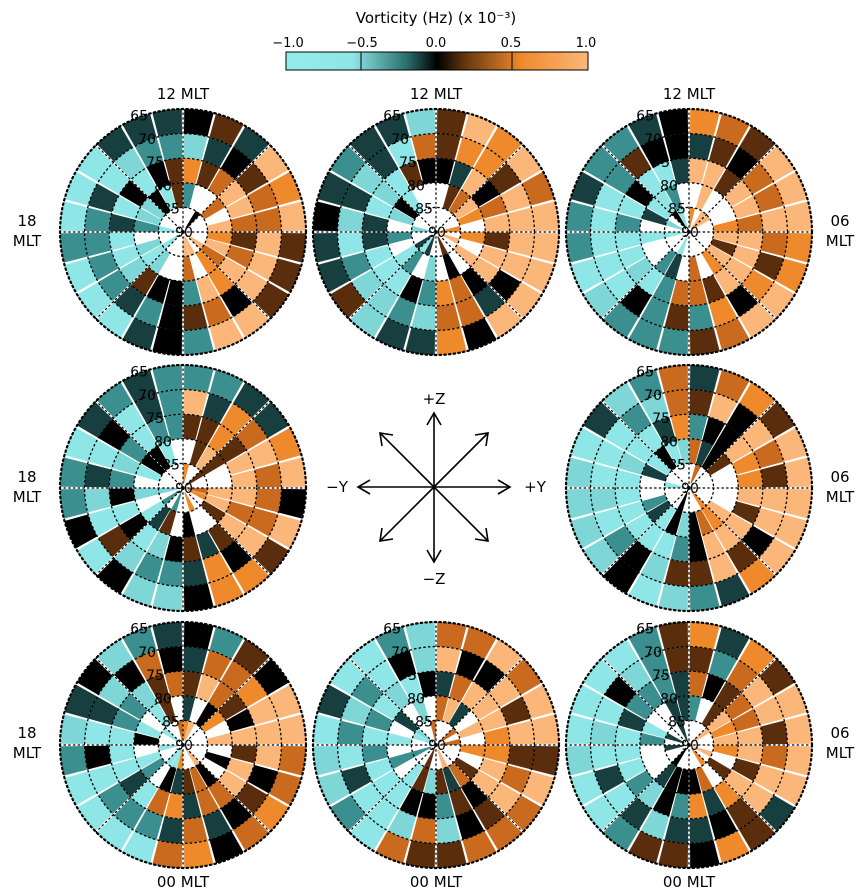 This screenshot has width=857, height=895. What do you see at coordinates (689, 745) in the screenshot?
I see `dial-pos-y-neg-z: 65 70 75 80 85 90` at bounding box center [689, 745].